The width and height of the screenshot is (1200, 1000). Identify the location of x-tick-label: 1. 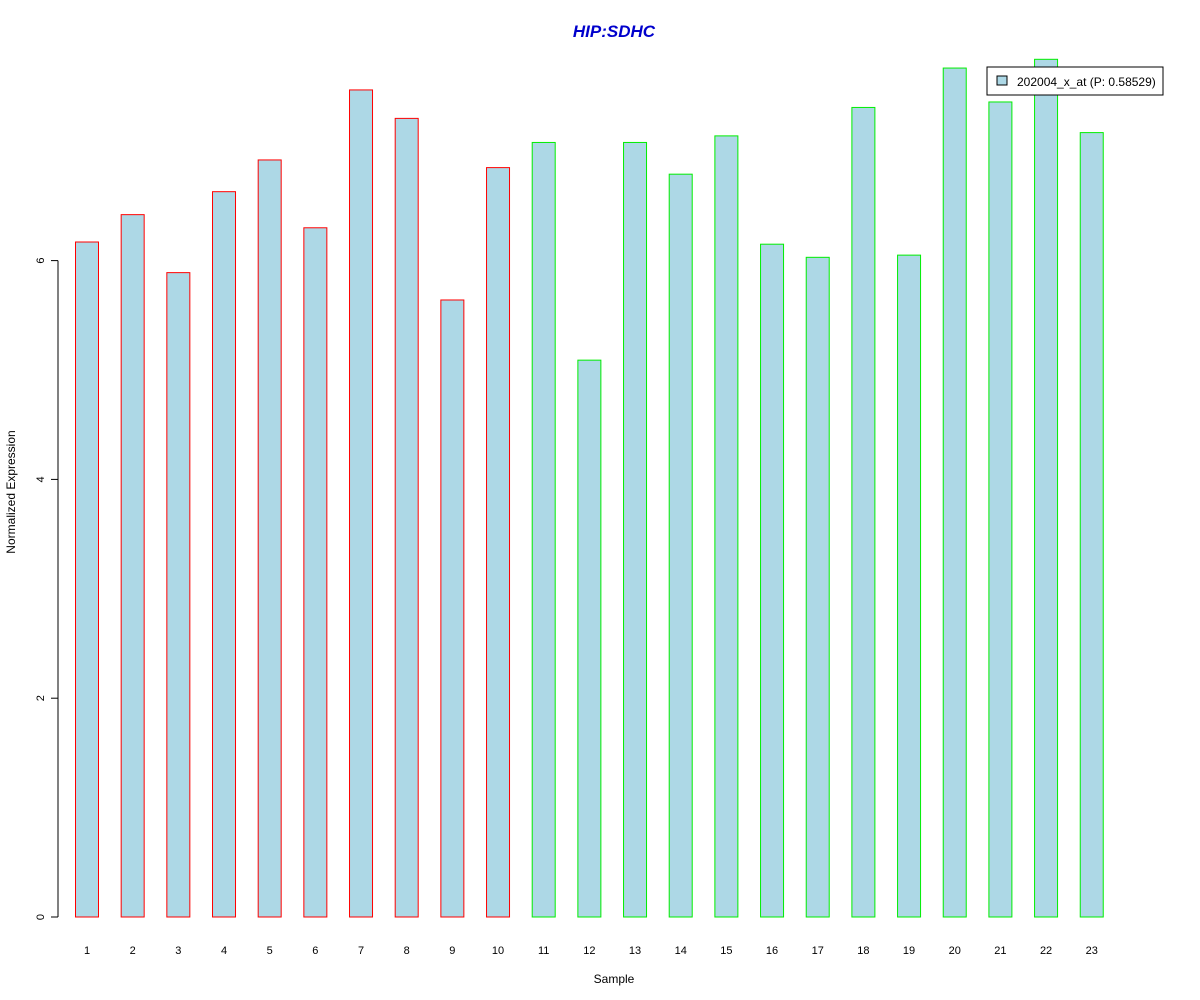
(87, 951).